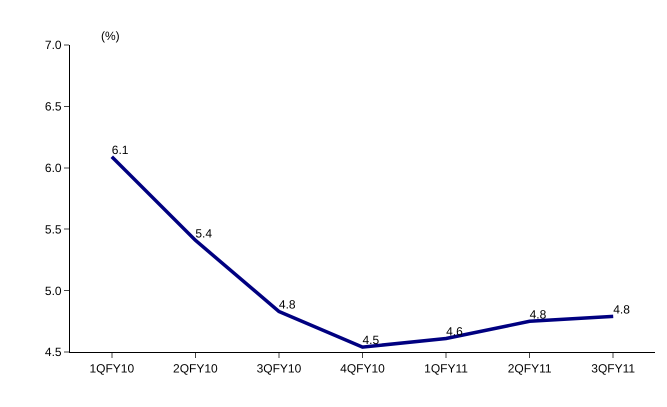  What do you see at coordinates (53, 45) in the screenshot?
I see `y-tick-label: 7.0` at bounding box center [53, 45].